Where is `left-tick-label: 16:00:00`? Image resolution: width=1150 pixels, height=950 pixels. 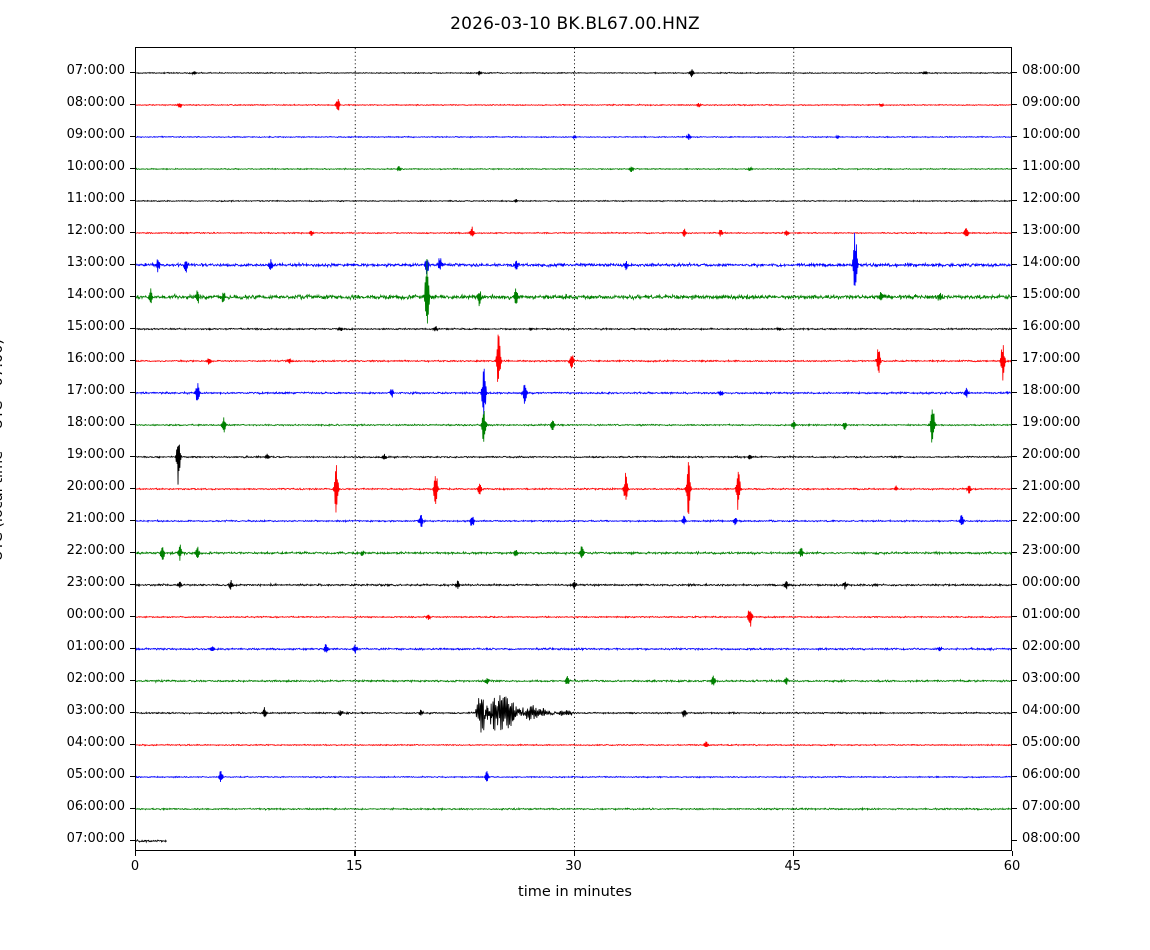 left-tick-label: 16:00:00 is located at coordinates (95, 358).